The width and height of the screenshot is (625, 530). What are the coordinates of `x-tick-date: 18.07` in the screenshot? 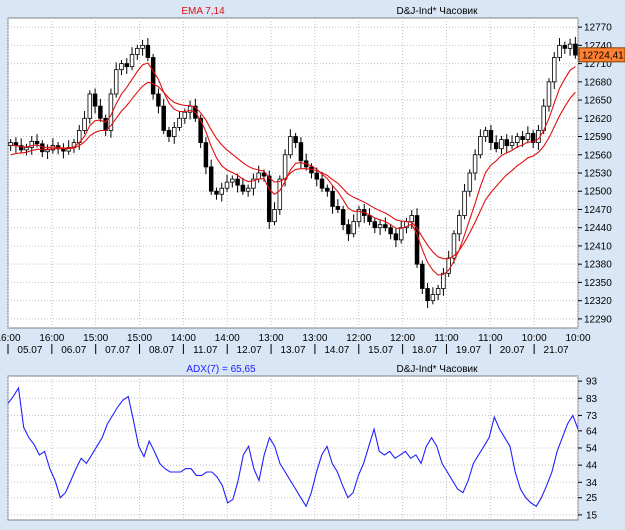 It's located at (424, 350).